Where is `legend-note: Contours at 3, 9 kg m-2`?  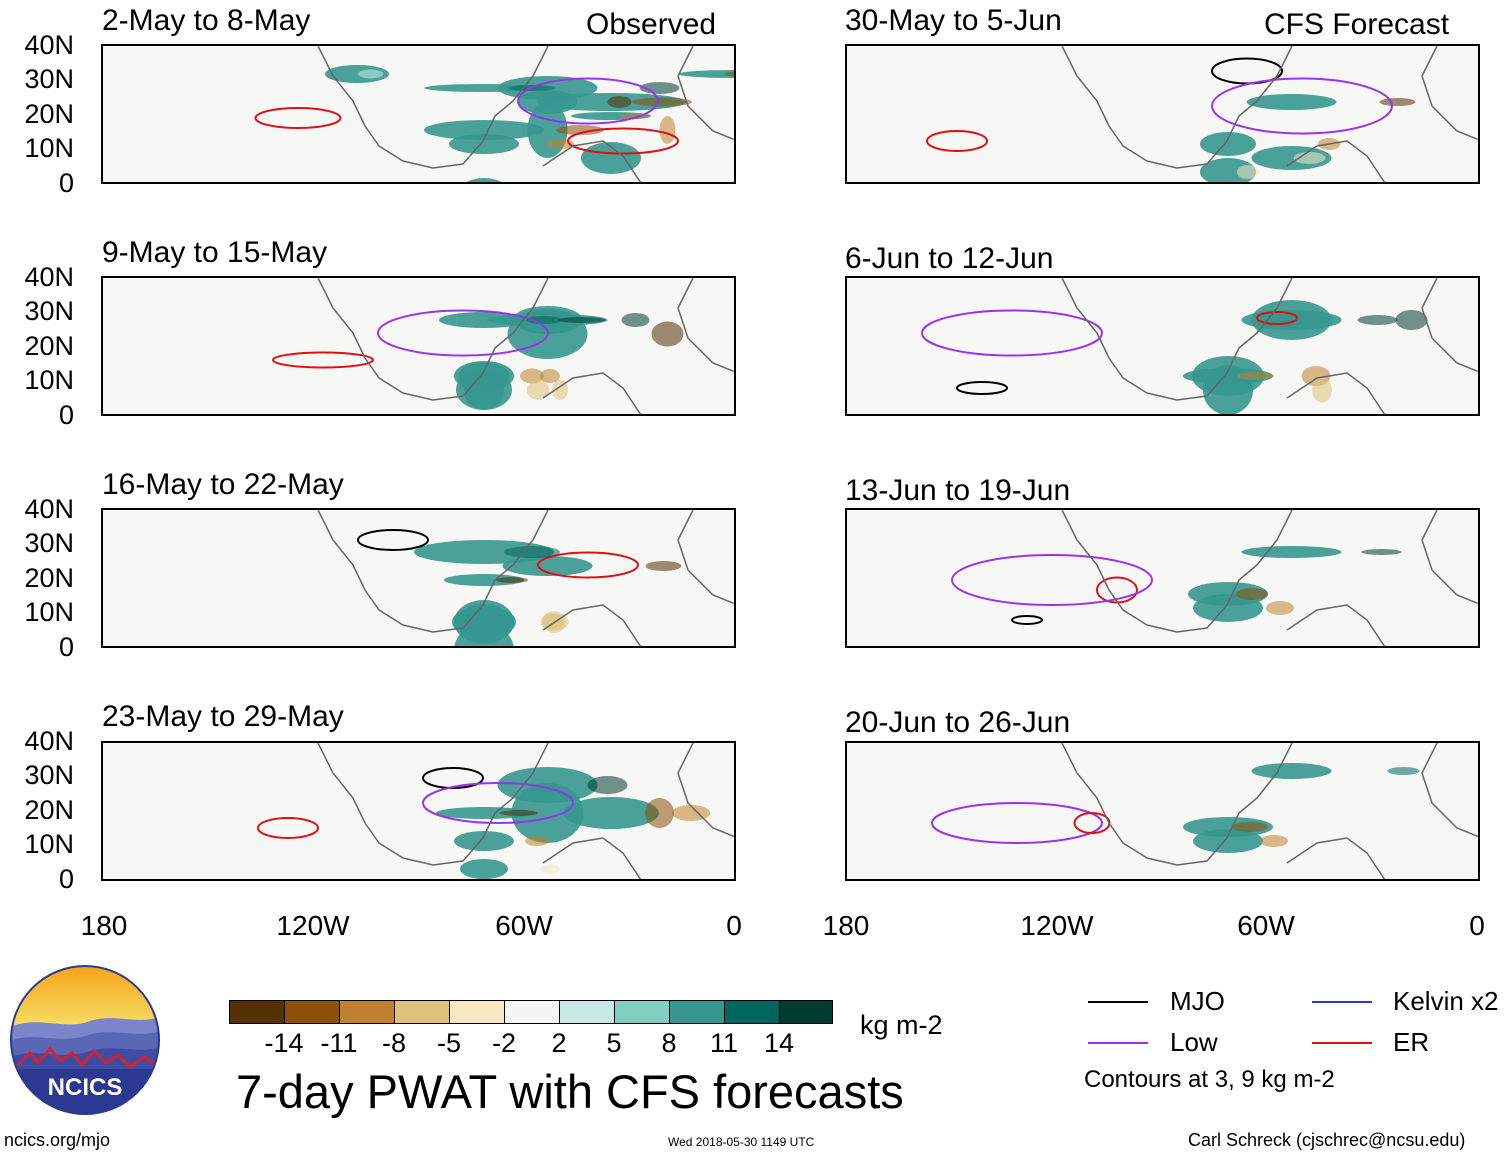 legend-note: Contours at 3, 9 kg m-2 is located at coordinates (1209, 1079).